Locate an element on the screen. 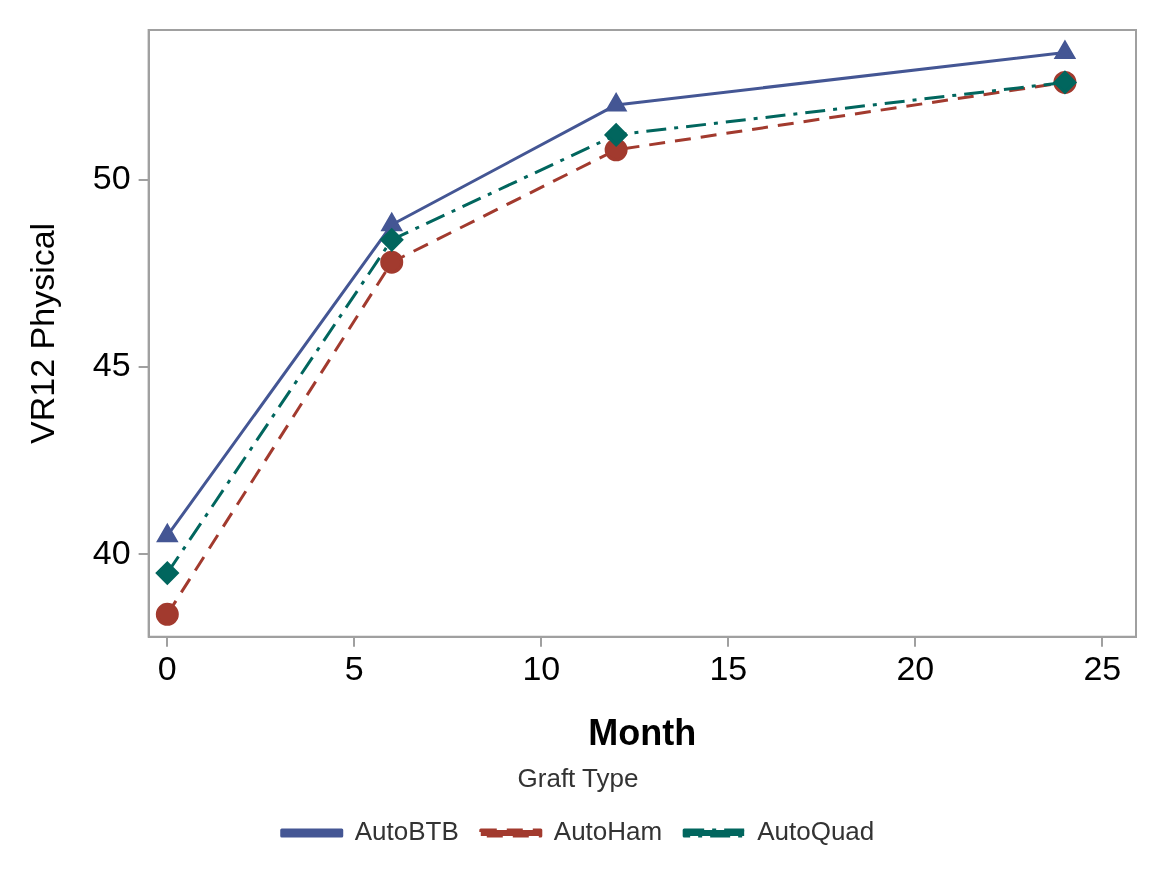  legend-label: AutoBTB is located at coordinates (406, 831).